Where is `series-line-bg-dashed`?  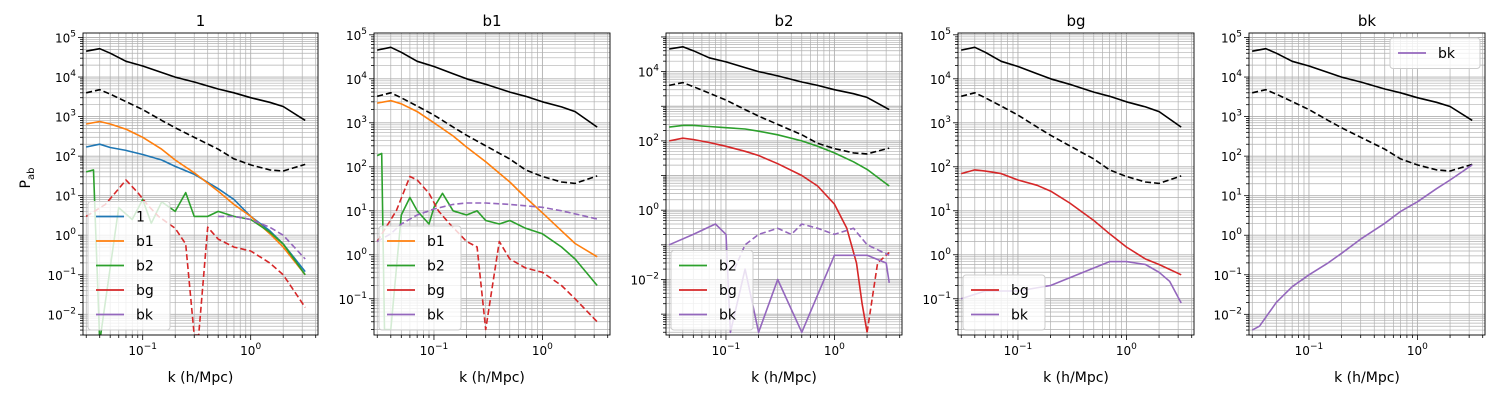 series-line-bg-dashed is located at coordinates (195, 257).